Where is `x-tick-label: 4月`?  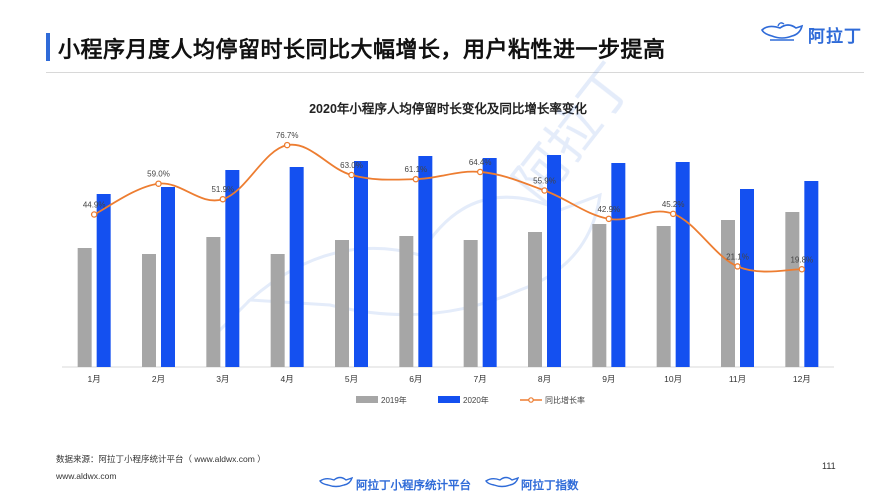 x-tick-label: 4月 is located at coordinates (287, 379).